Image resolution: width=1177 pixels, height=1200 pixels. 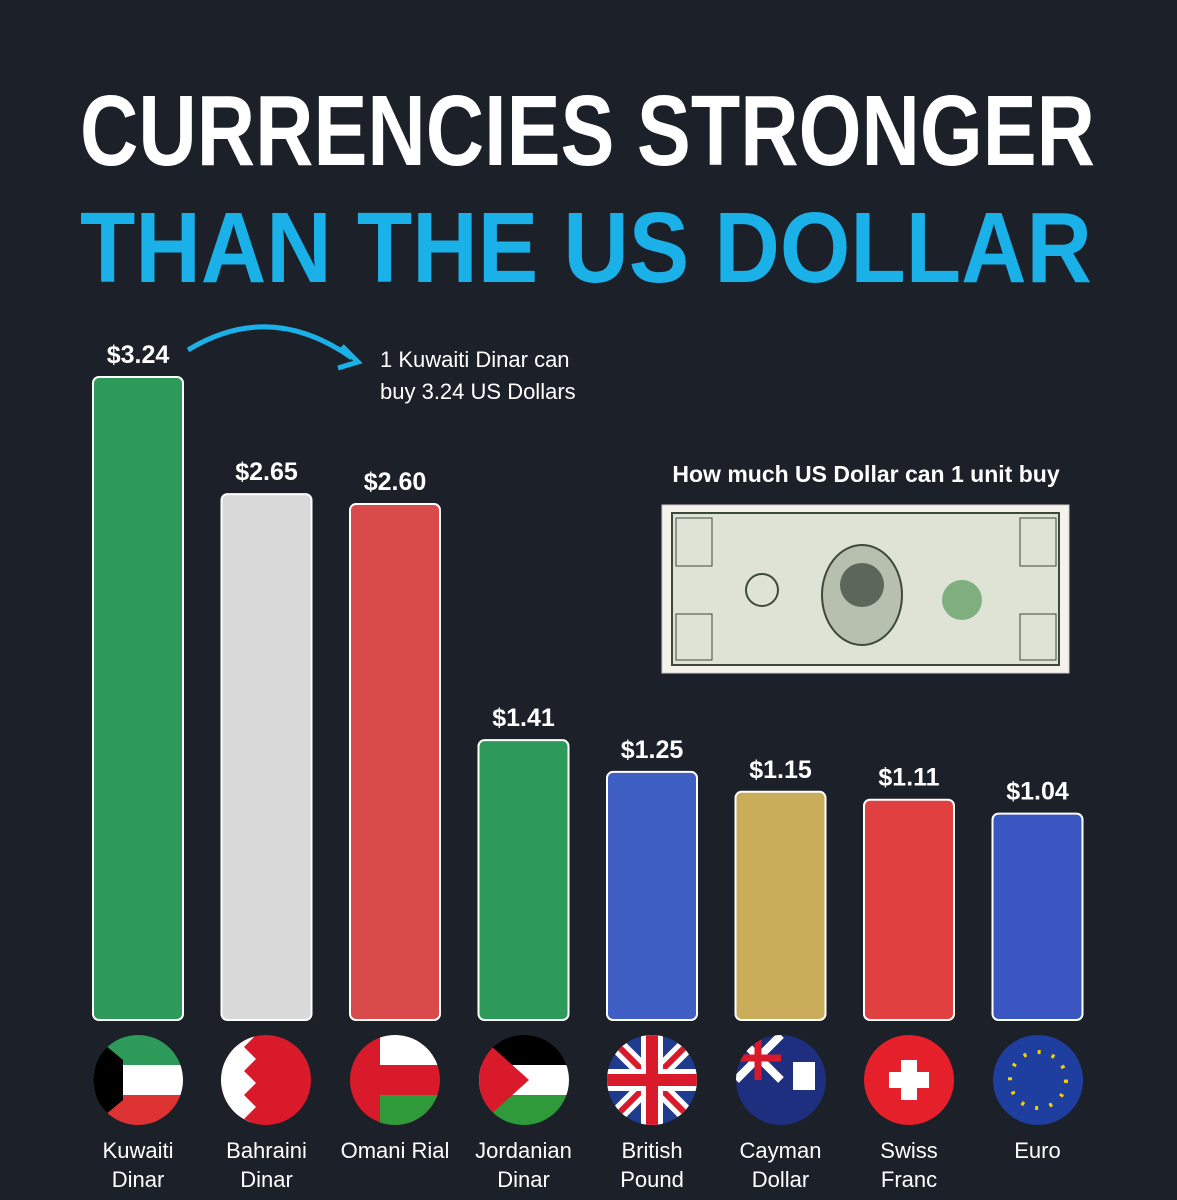 I want to click on category-label: Euro, so click(x=1037, y=1150).